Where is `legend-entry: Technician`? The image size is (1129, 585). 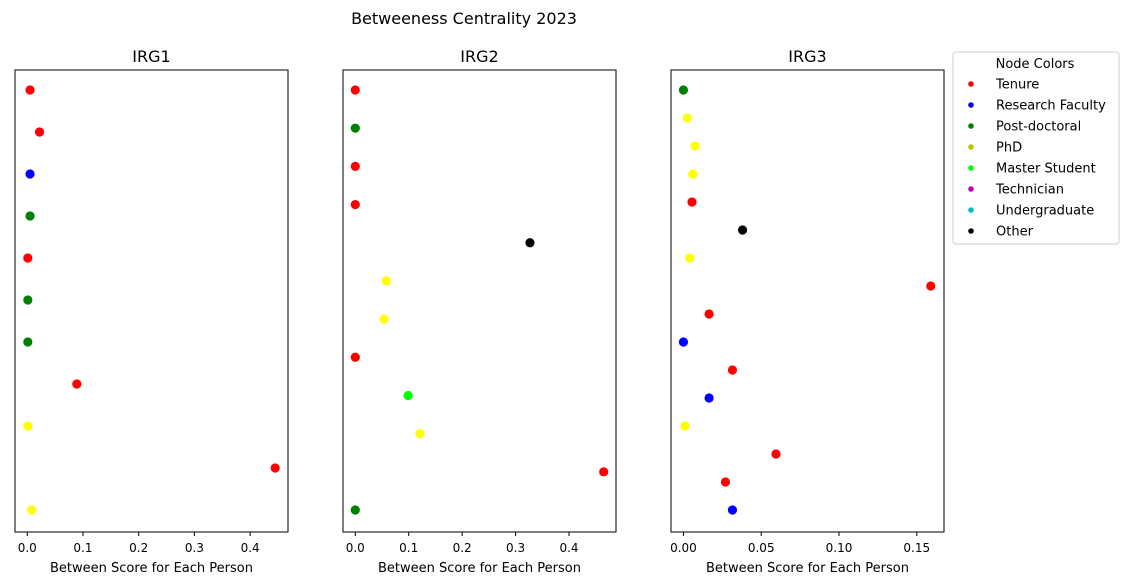
legend-entry: Technician is located at coordinates (1016, 190).